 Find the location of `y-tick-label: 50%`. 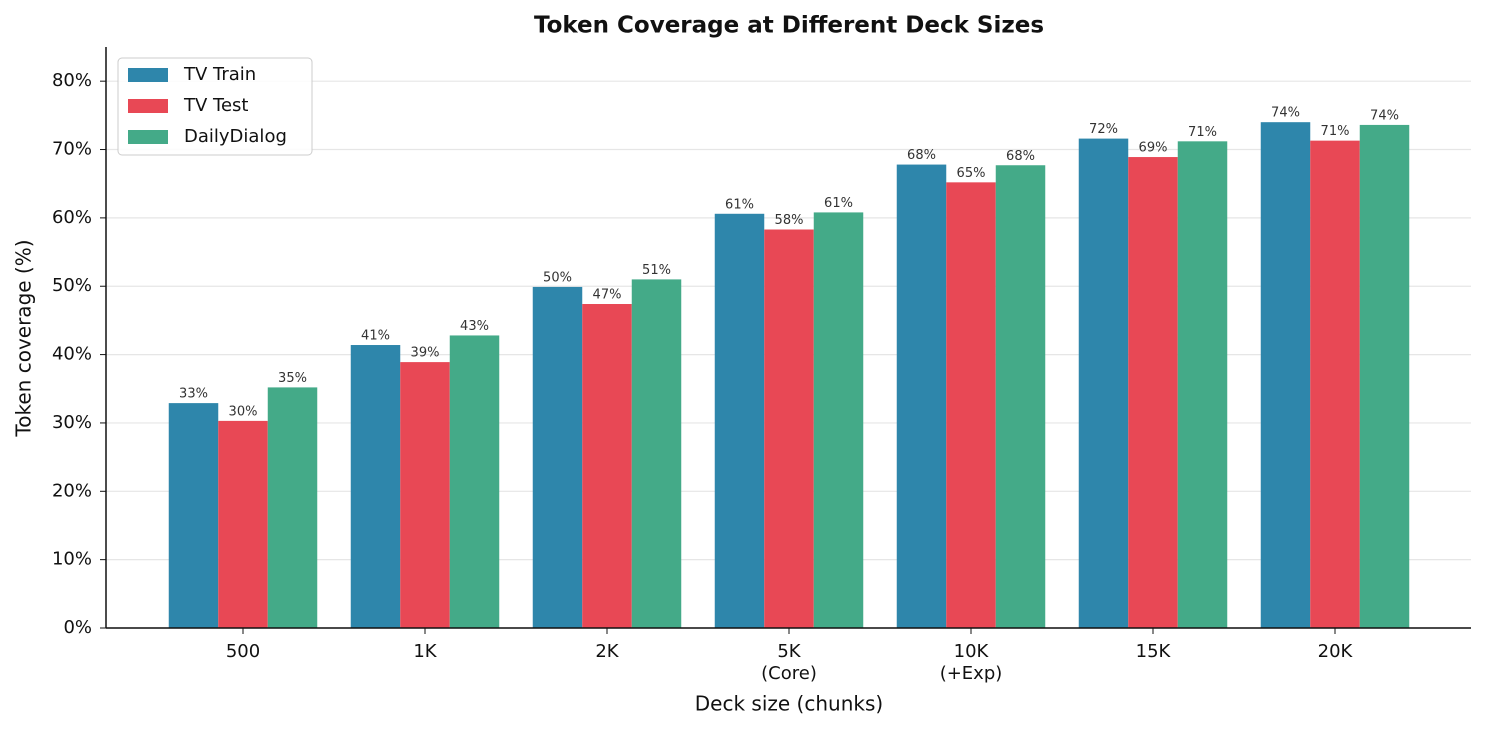

y-tick-label: 50% is located at coordinates (72, 285).